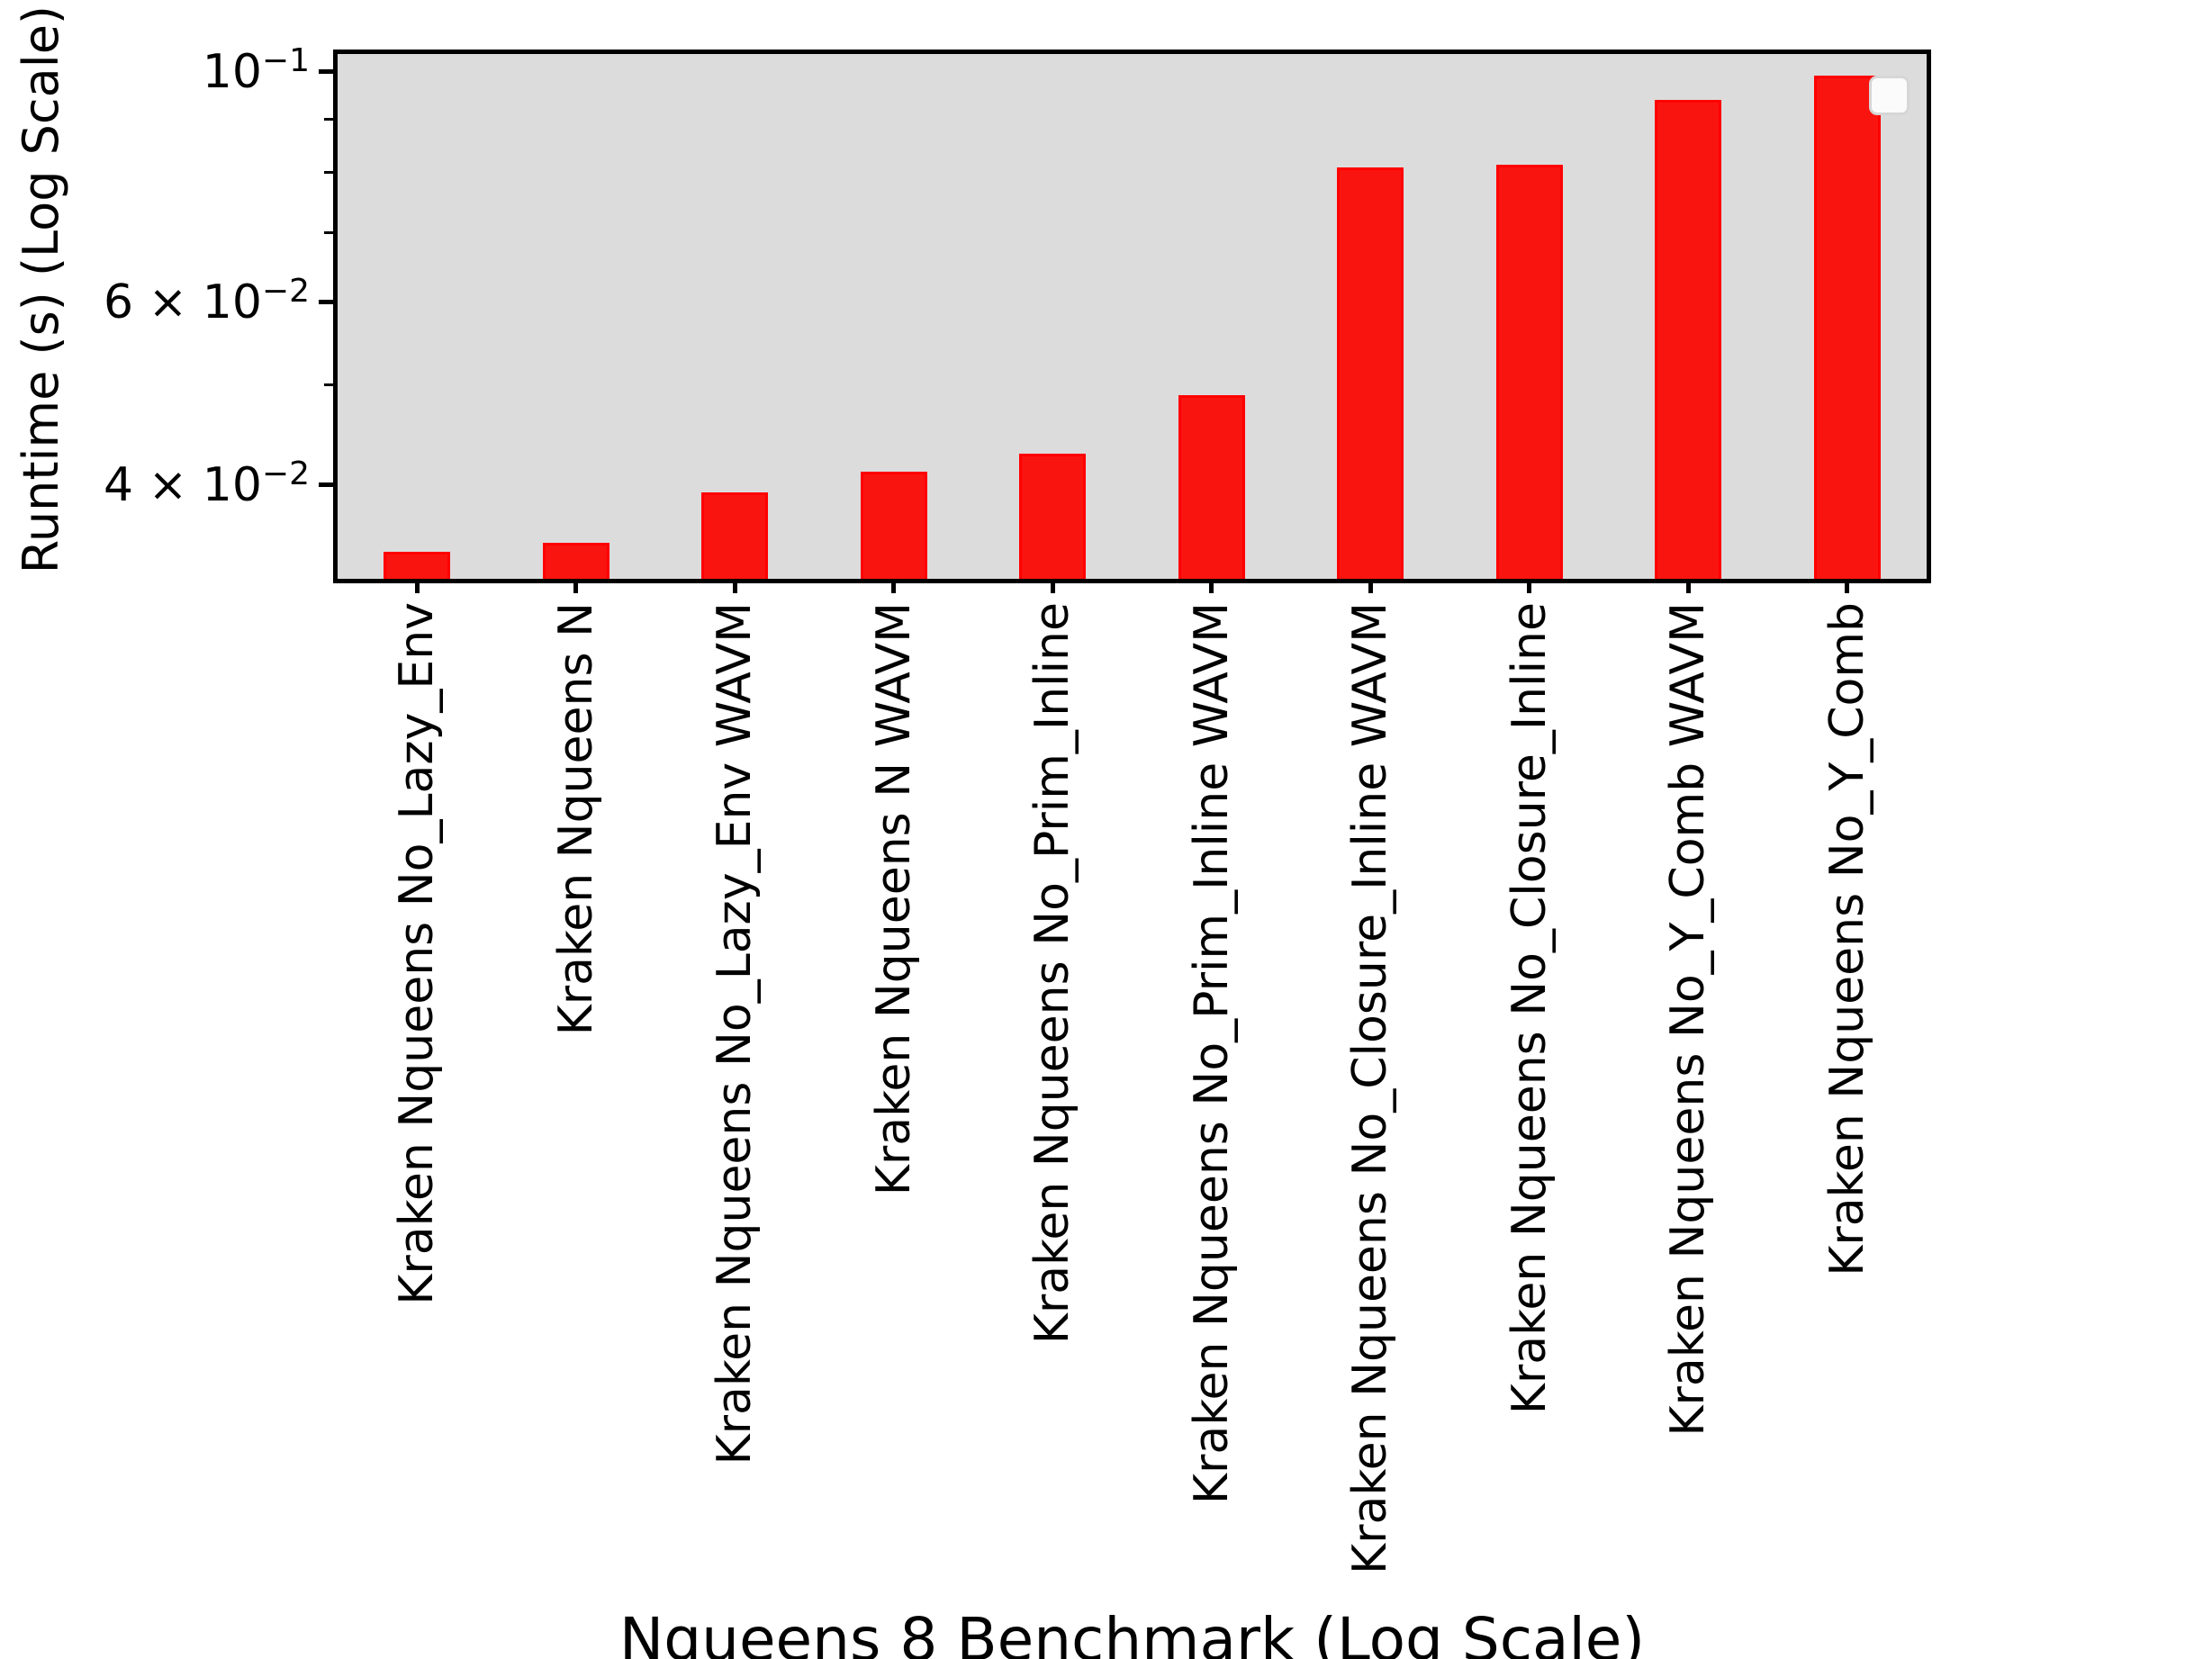  I want to click on x-tick-label-1: Kraken Nqueens N, so click(575, 819).